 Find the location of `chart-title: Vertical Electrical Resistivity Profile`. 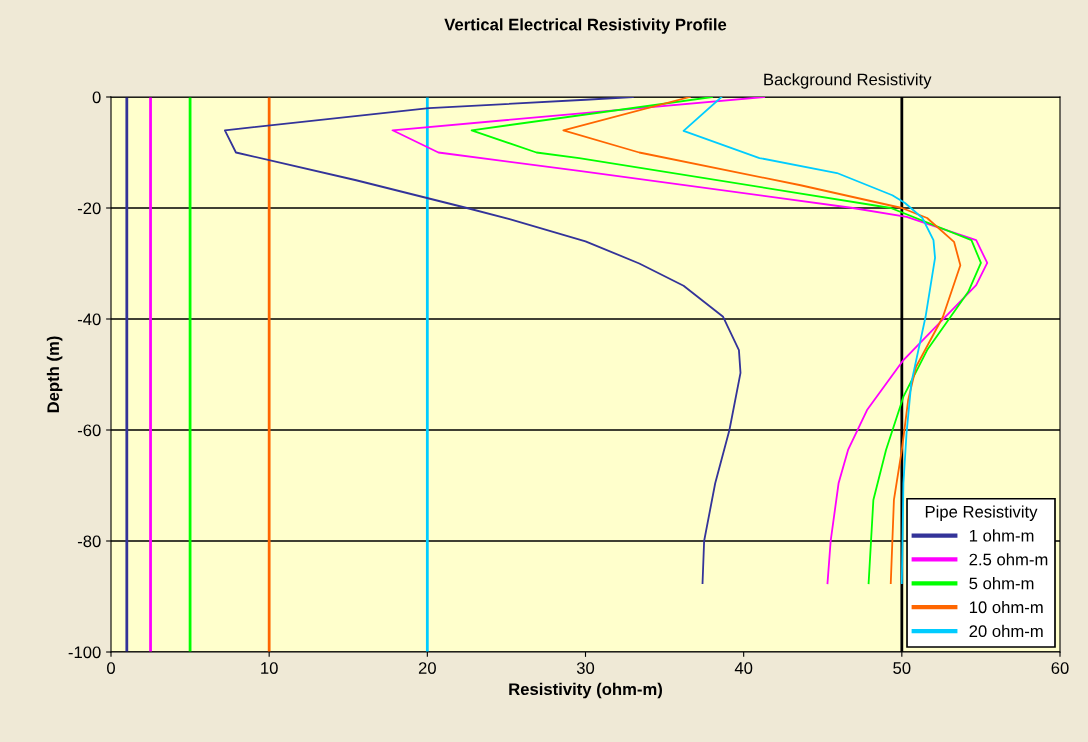

chart-title: Vertical Electrical Resistivity Profile is located at coordinates (585, 26).